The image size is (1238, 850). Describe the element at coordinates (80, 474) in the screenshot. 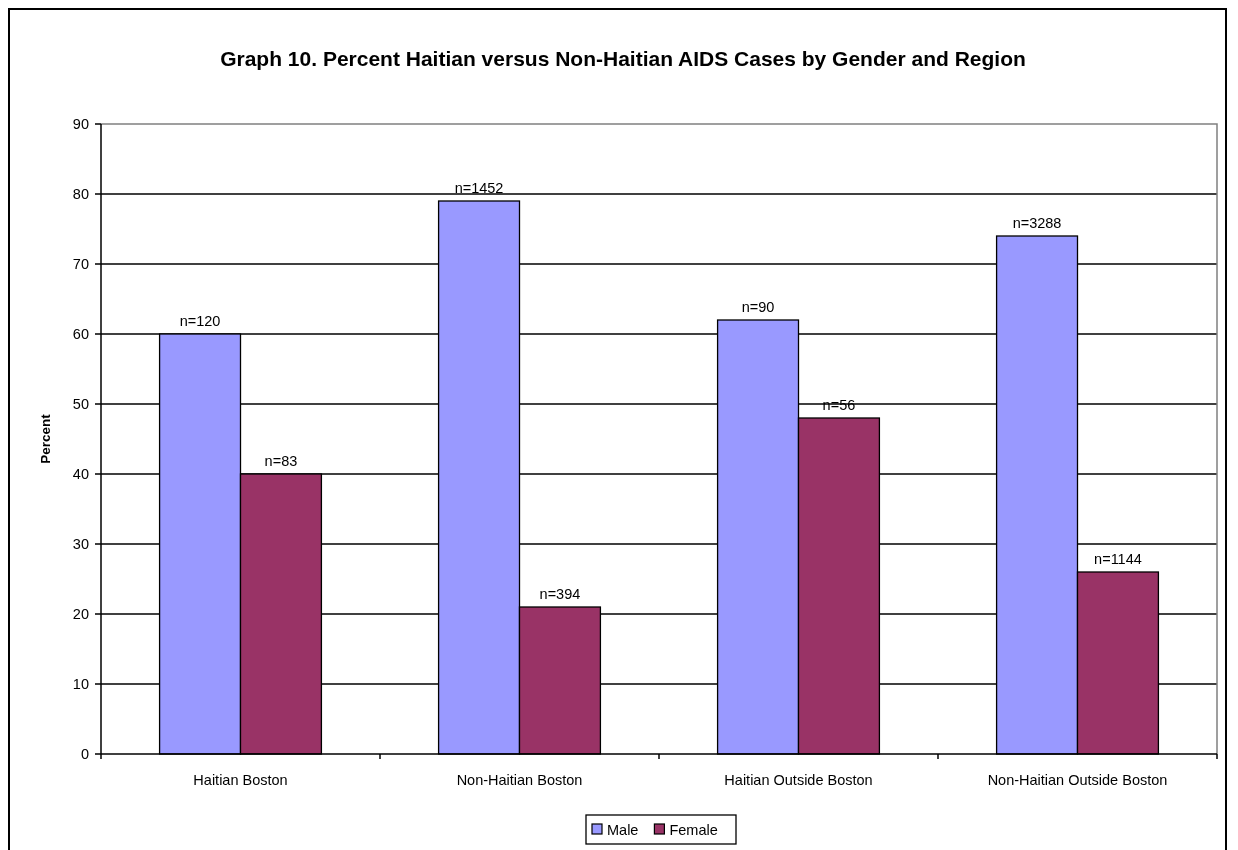

I see `y-tick-label: 40` at that location.